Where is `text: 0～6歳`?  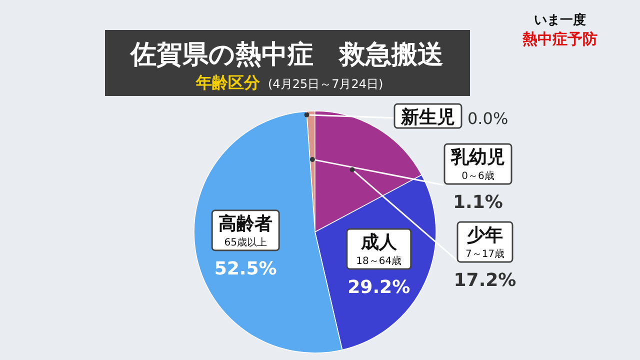
text: 0～6歳 is located at coordinates (478, 176).